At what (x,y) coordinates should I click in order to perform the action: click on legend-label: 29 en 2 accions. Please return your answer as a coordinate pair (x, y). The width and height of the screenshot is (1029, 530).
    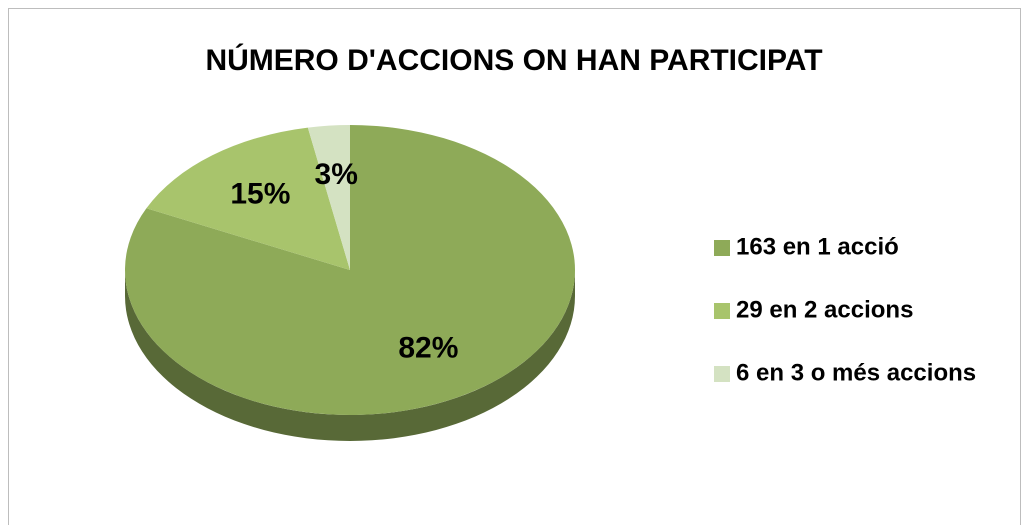
    Looking at the image, I should click on (824, 309).